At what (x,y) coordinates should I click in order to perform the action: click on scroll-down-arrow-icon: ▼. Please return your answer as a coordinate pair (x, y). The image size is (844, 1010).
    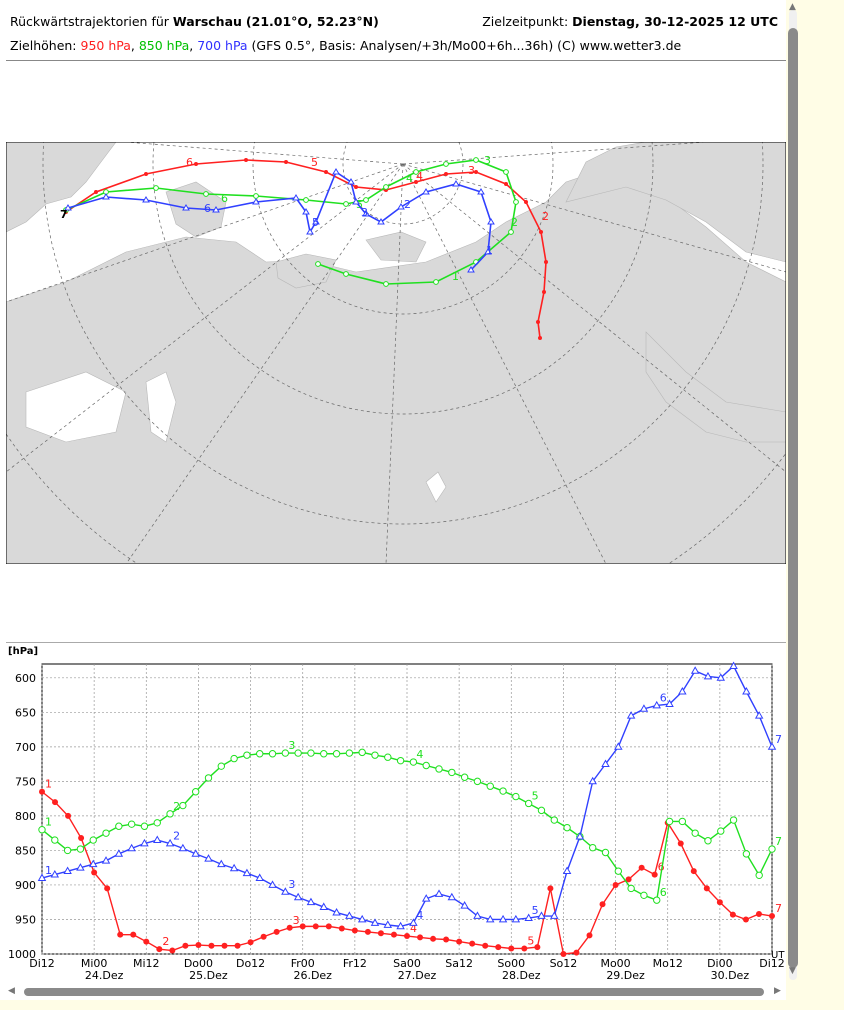
    Looking at the image, I should click on (792, 971).